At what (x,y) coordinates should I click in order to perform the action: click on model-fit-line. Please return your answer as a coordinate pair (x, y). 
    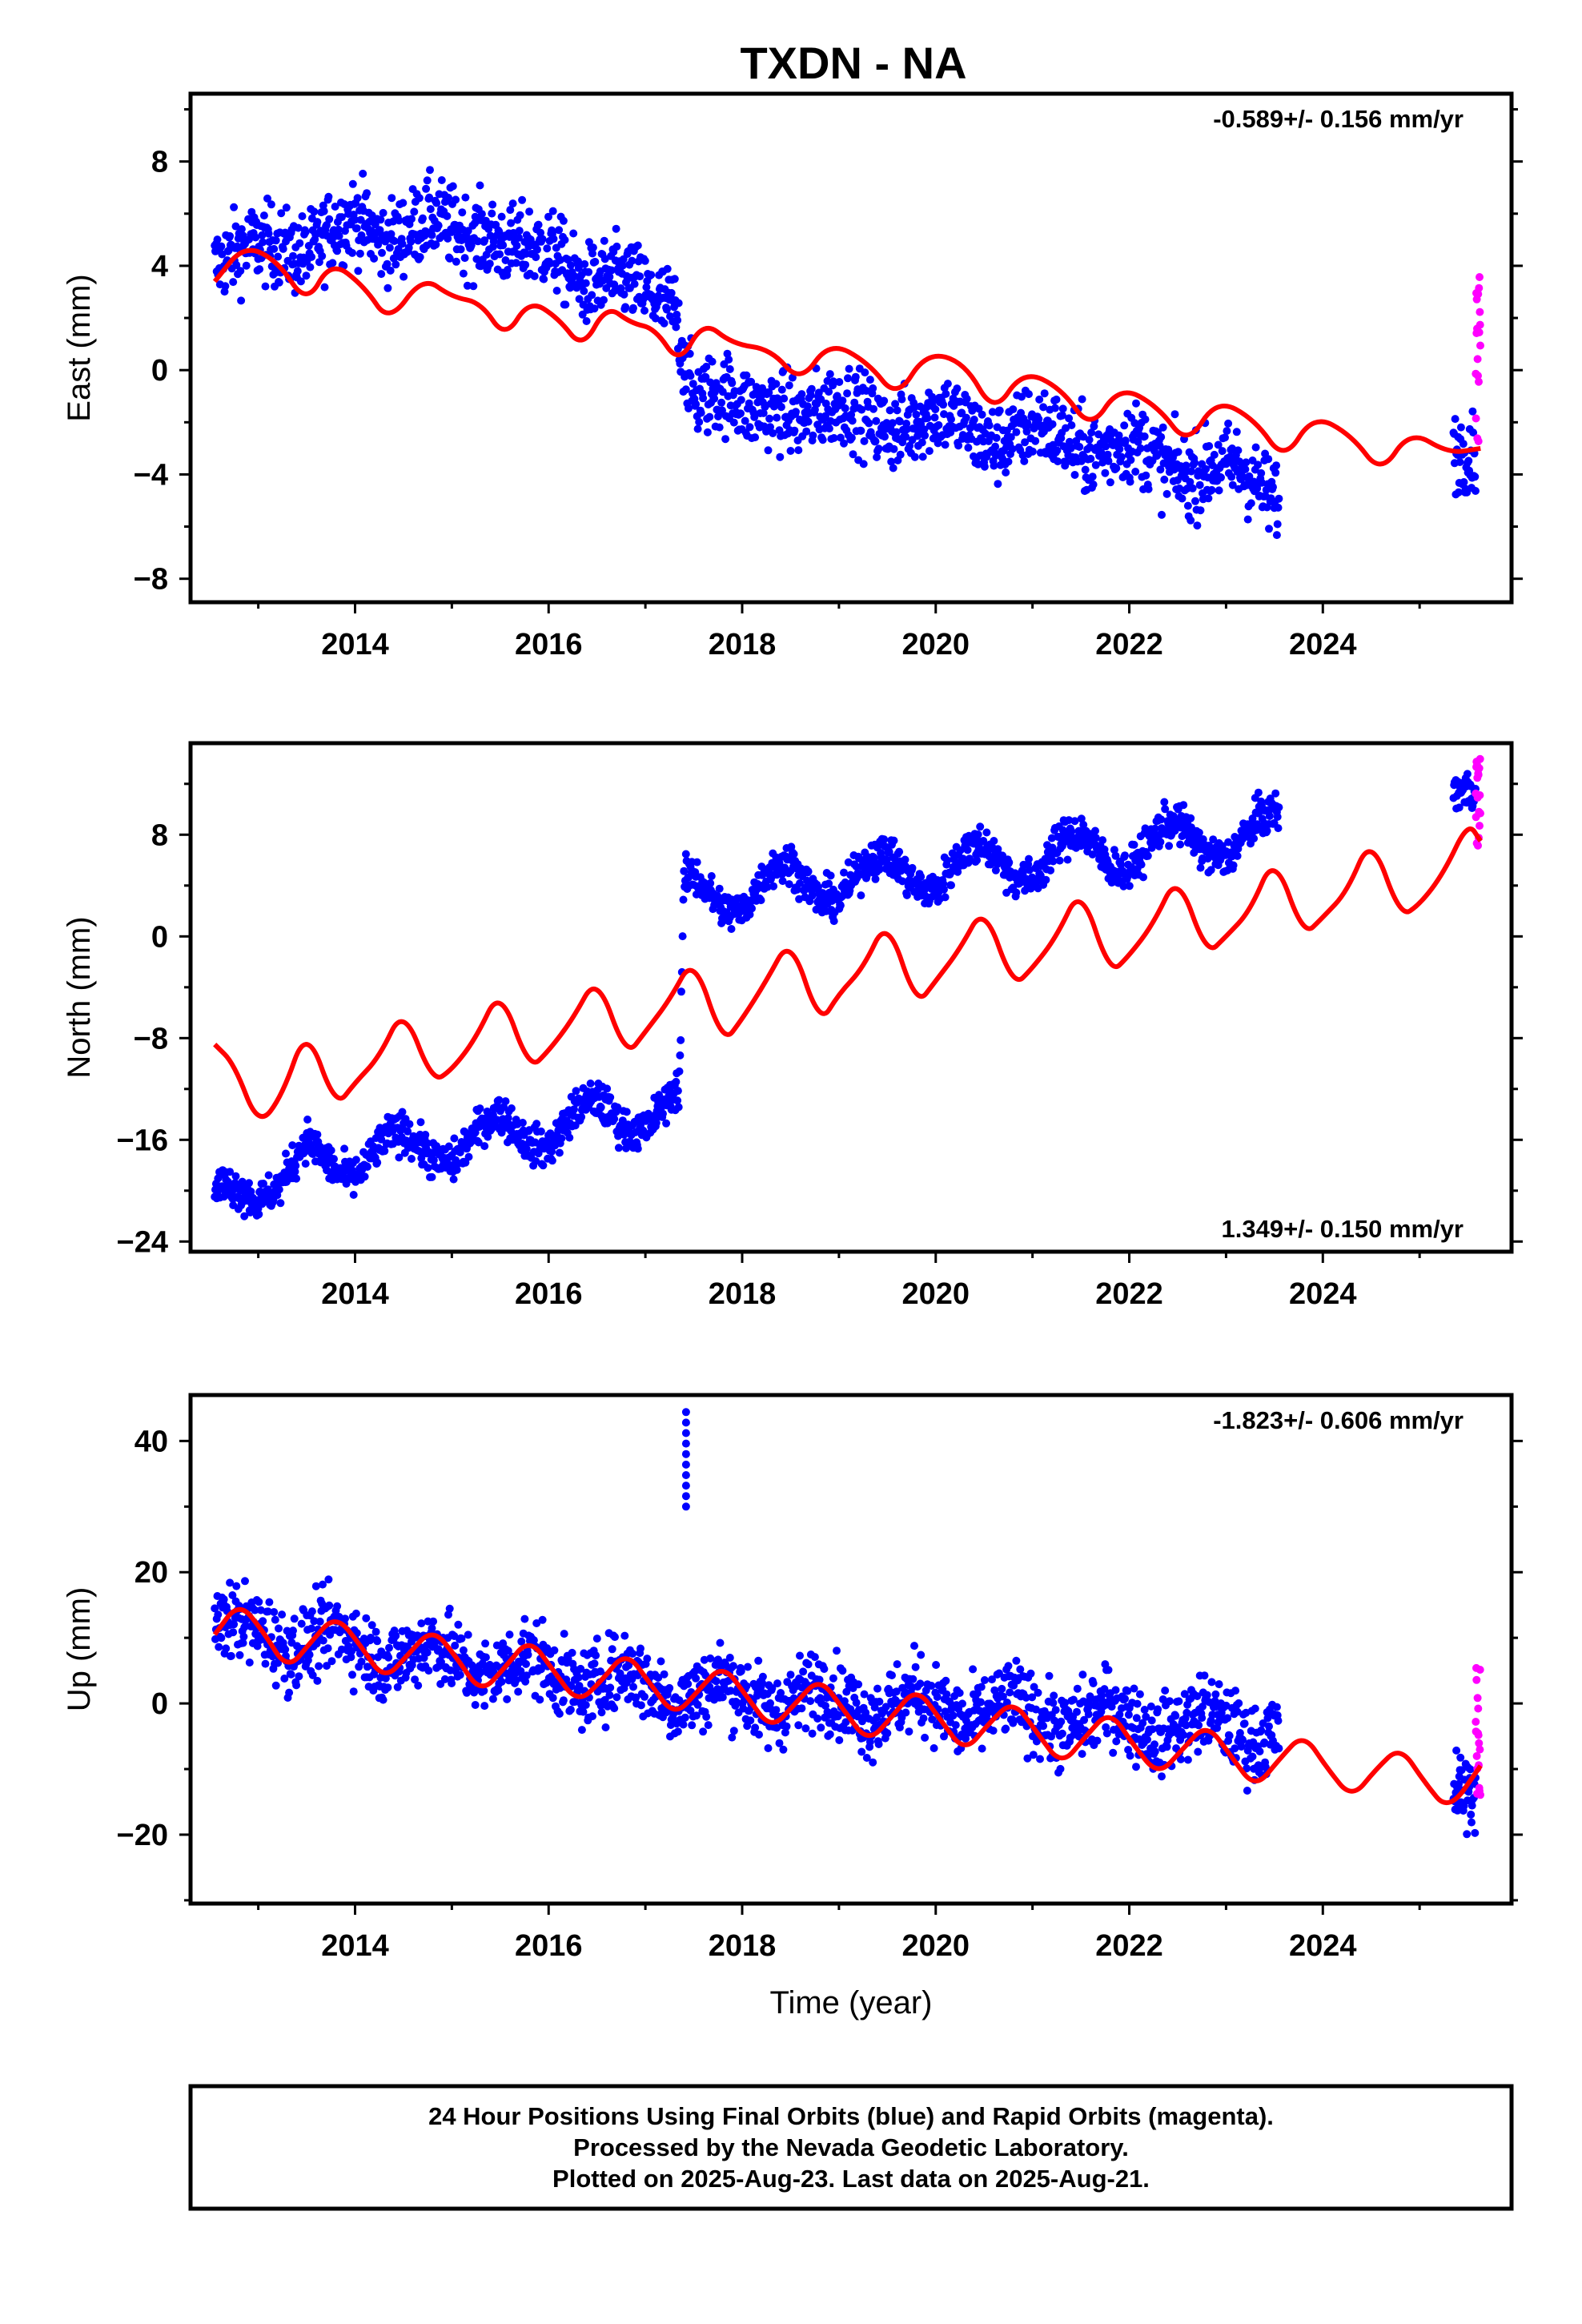
    Looking at the image, I should click on (848, 973).